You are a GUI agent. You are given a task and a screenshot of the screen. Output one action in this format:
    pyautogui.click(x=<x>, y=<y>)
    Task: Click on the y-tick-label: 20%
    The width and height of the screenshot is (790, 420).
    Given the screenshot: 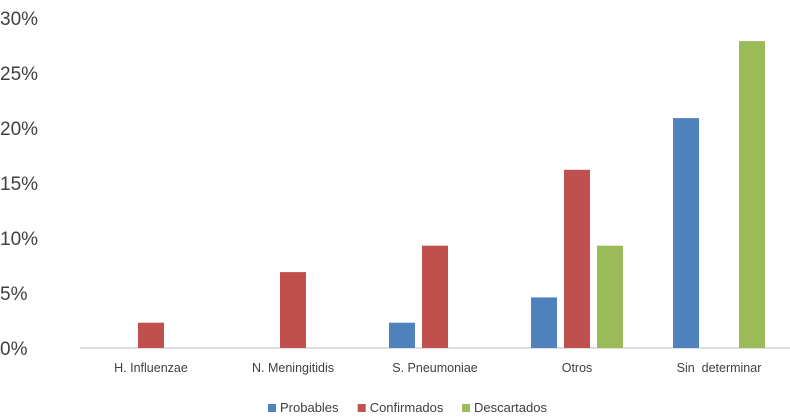 What is the action you would take?
    pyautogui.click(x=19, y=129)
    